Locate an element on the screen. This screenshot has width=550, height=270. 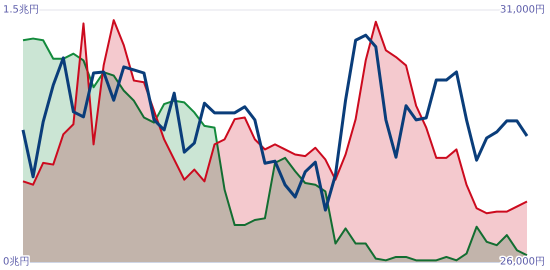
y2-tick-label: 26,000円 is located at coordinates (522, 262).